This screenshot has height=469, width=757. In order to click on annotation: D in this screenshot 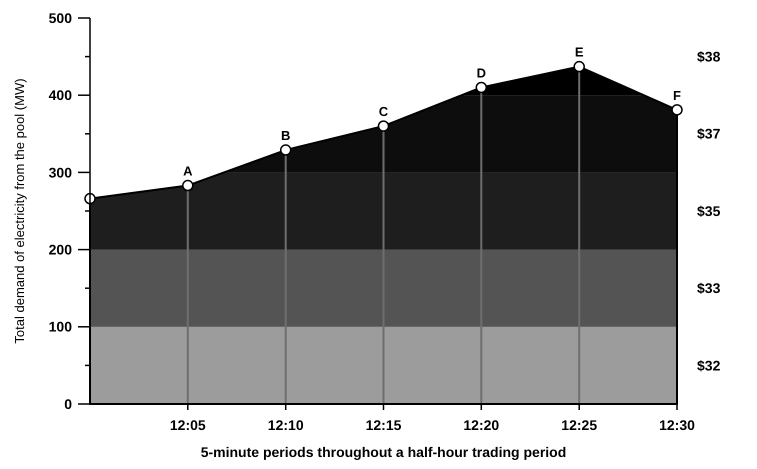, I will do `click(481, 72)`.